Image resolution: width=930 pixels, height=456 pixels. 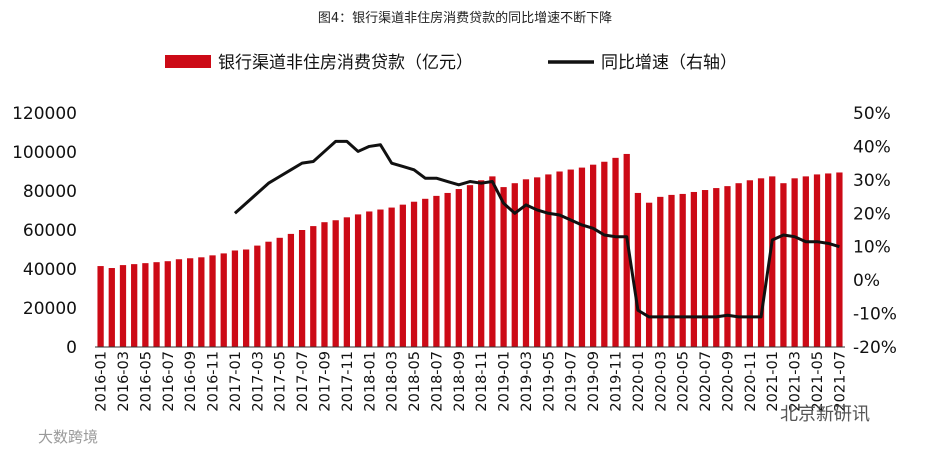 I want to click on watermark-left: 大数跨境, so click(x=68, y=437).